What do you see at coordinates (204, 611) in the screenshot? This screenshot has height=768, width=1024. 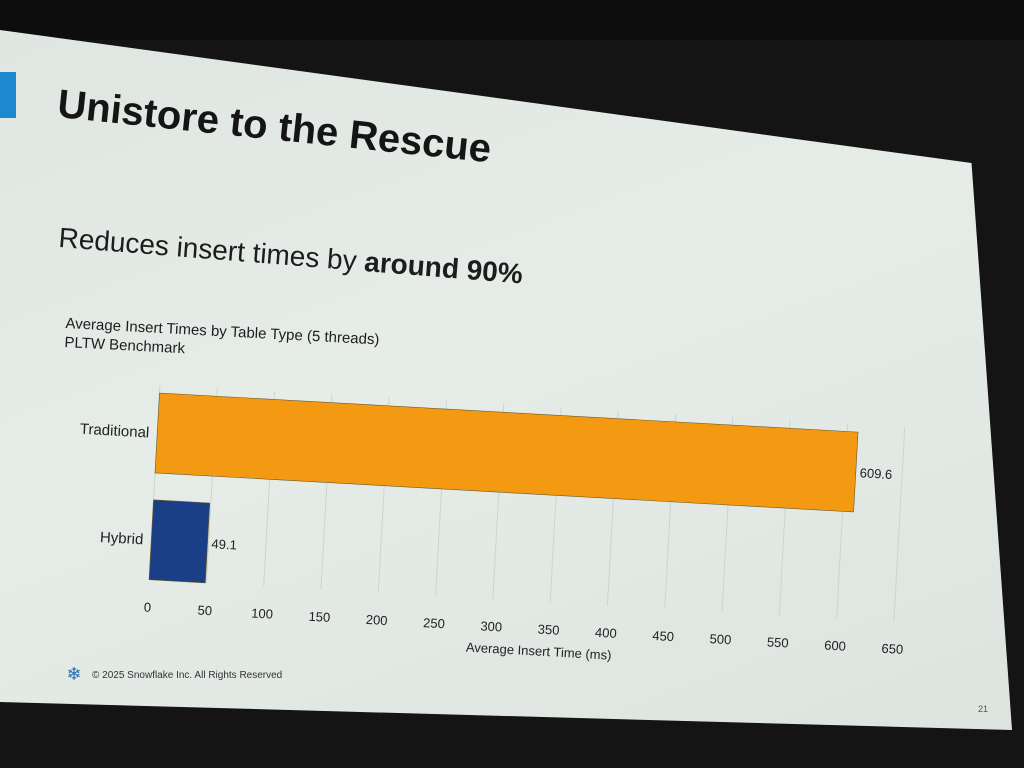 I see `x-tick-label: 50` at bounding box center [204, 611].